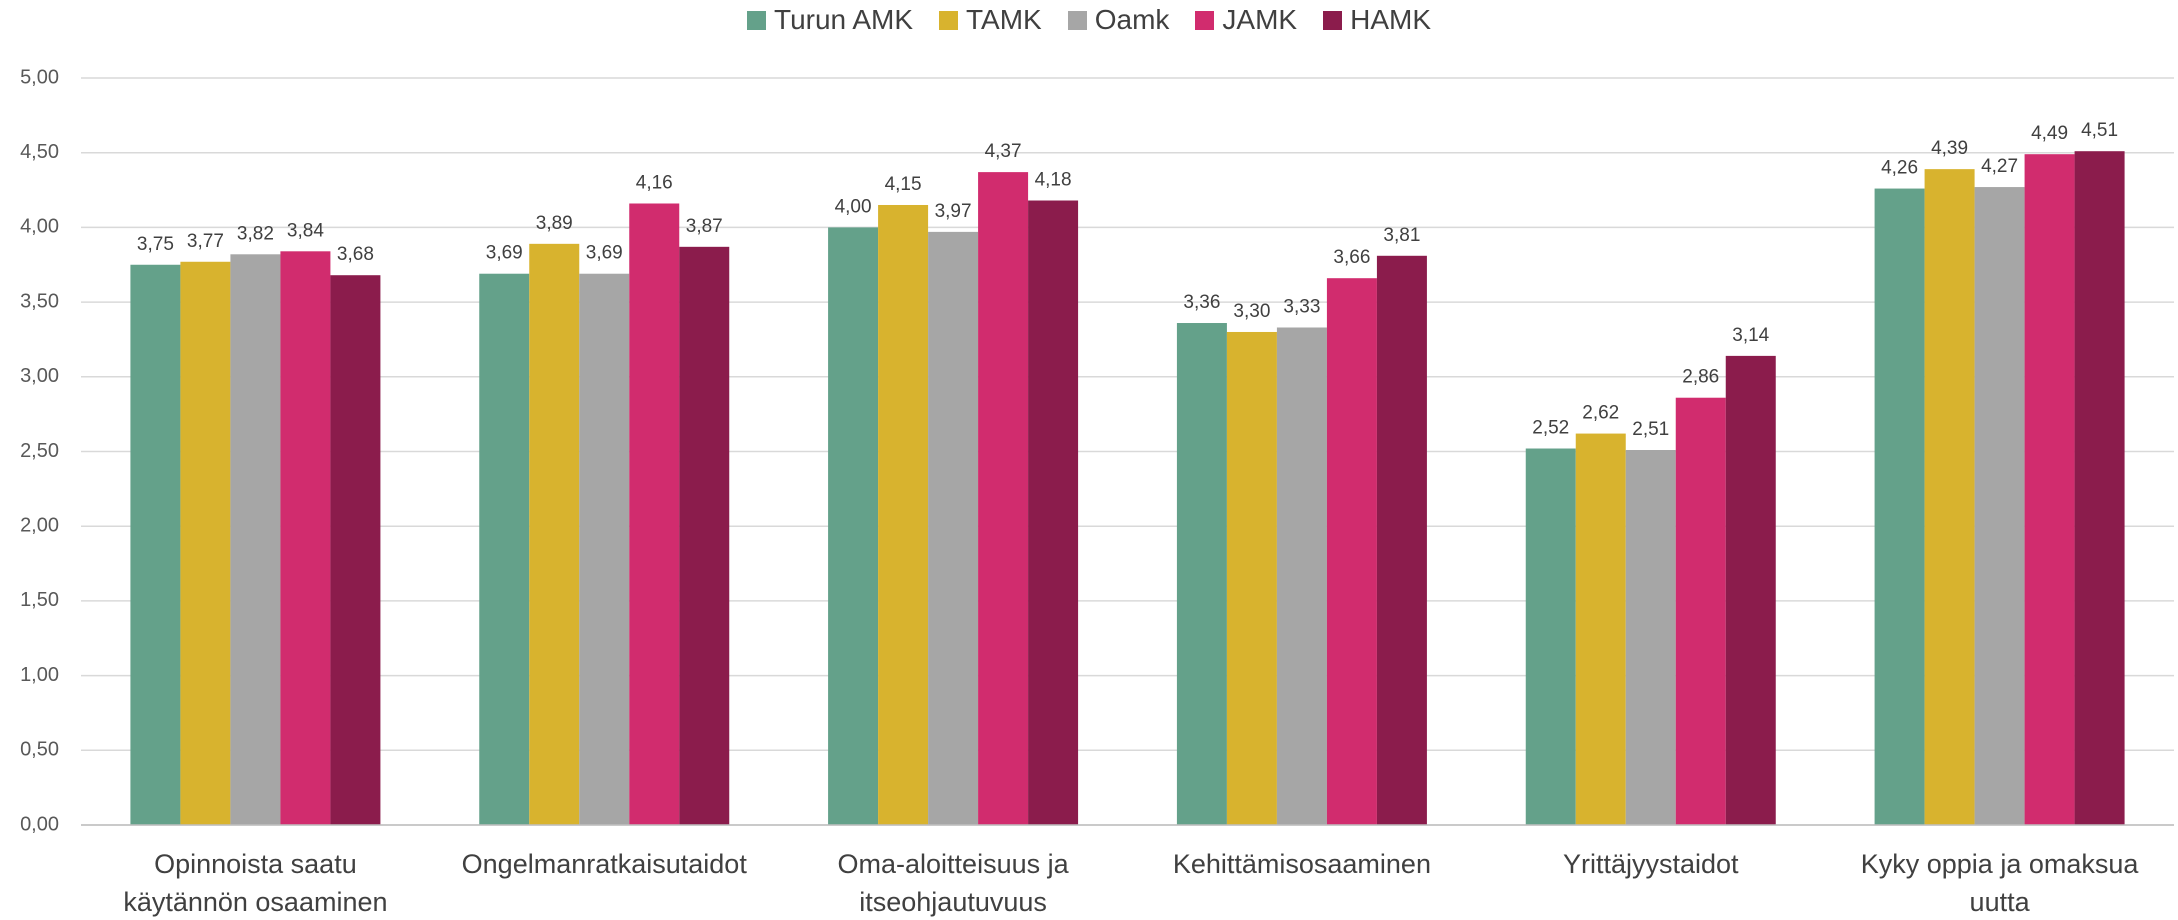 The image size is (2178, 920). I want to click on data-label: 4,27, so click(1999, 166).